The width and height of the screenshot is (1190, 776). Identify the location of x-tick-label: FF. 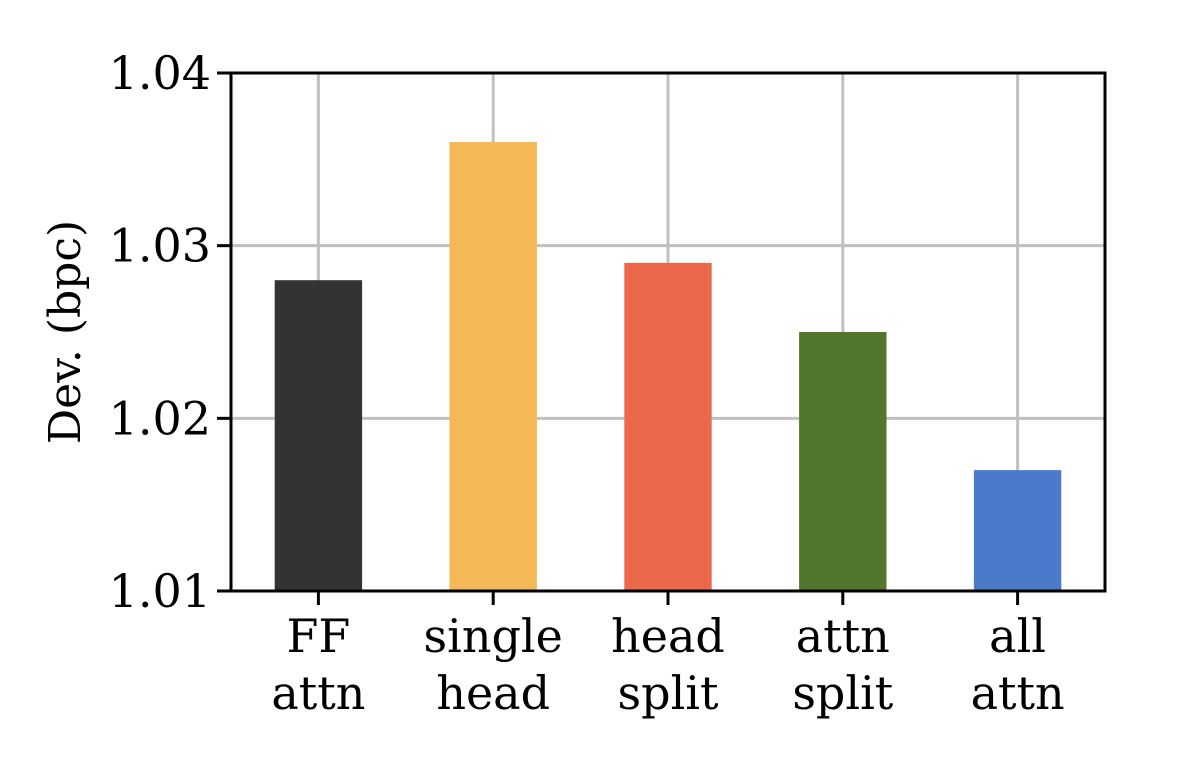
(318, 636).